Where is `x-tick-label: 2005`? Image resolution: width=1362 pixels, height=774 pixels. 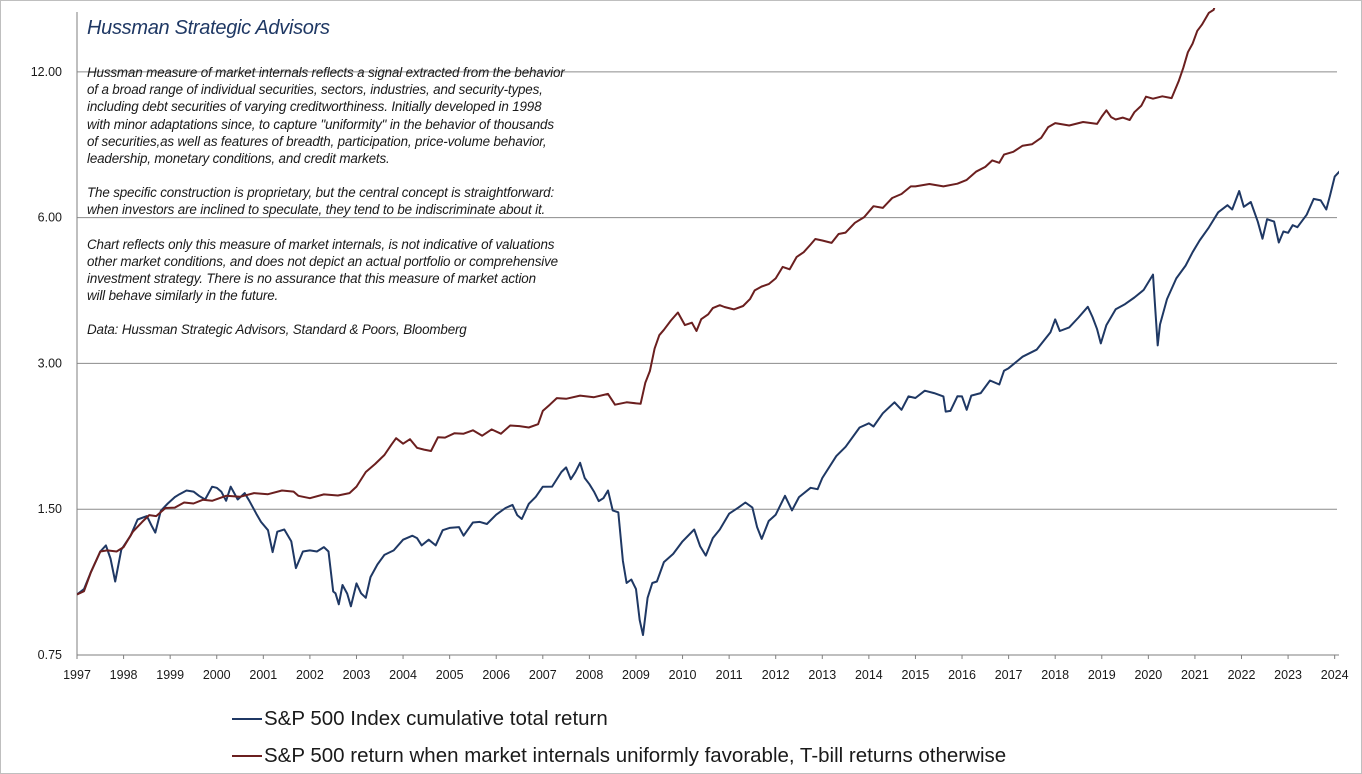 x-tick-label: 2005 is located at coordinates (450, 675).